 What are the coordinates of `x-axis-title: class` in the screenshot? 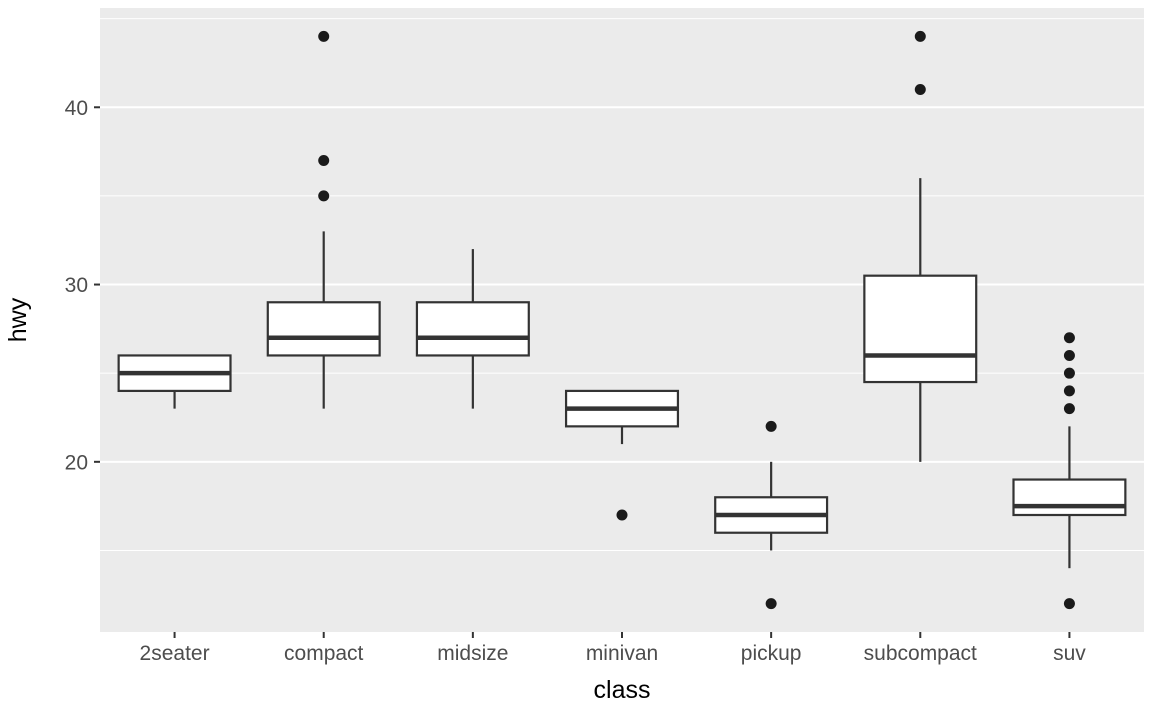 It's located at (622, 690).